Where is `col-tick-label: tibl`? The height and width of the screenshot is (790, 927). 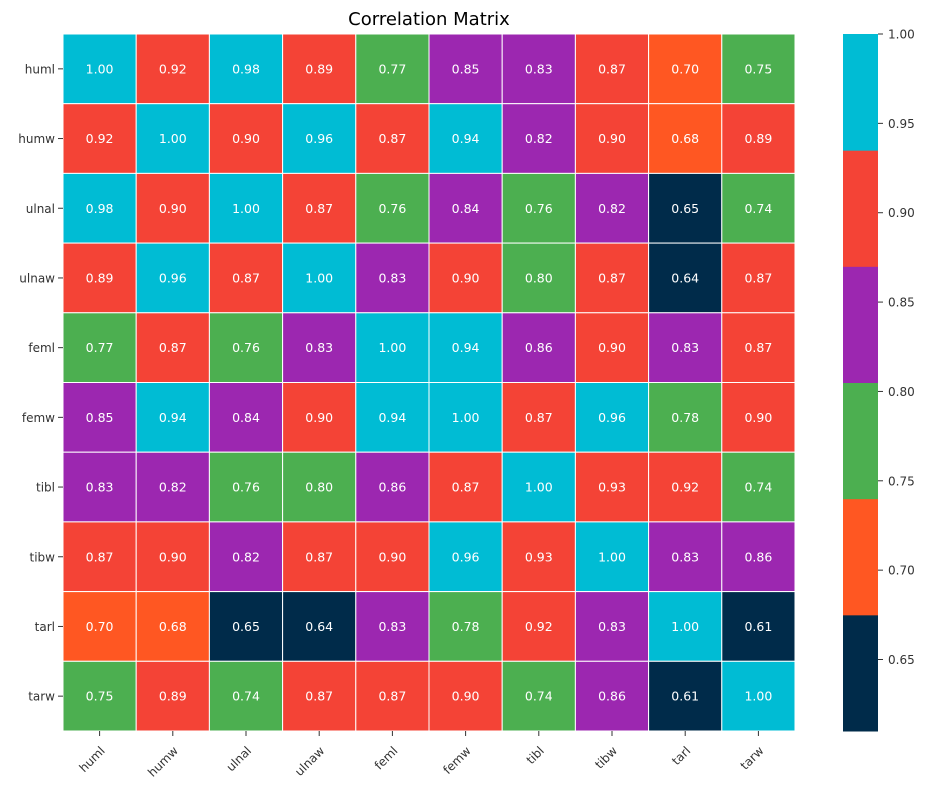 col-tick-label: tibl is located at coordinates (535, 755).